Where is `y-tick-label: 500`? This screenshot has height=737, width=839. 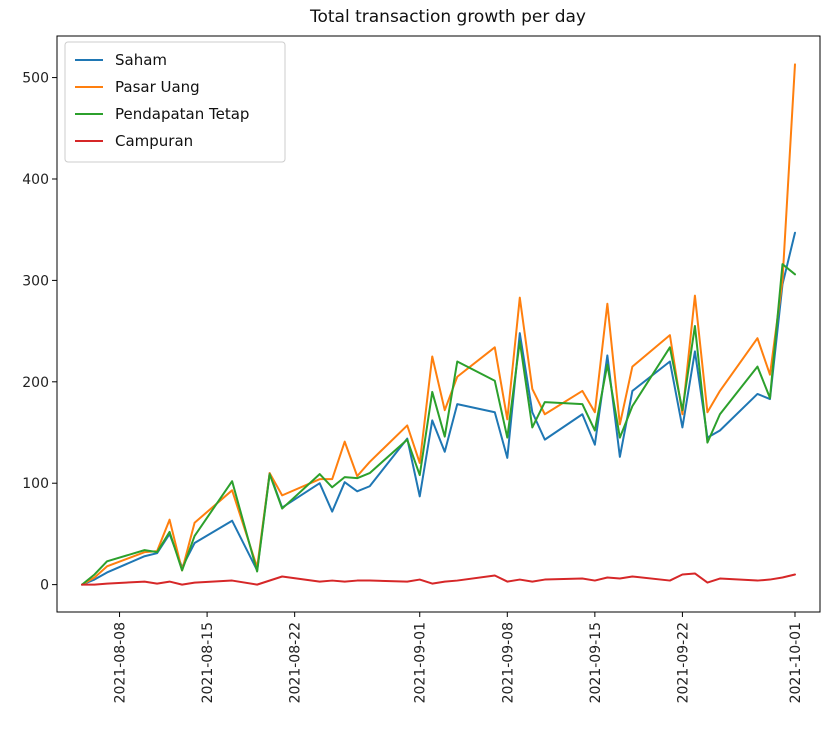 y-tick-label: 500 is located at coordinates (35, 79).